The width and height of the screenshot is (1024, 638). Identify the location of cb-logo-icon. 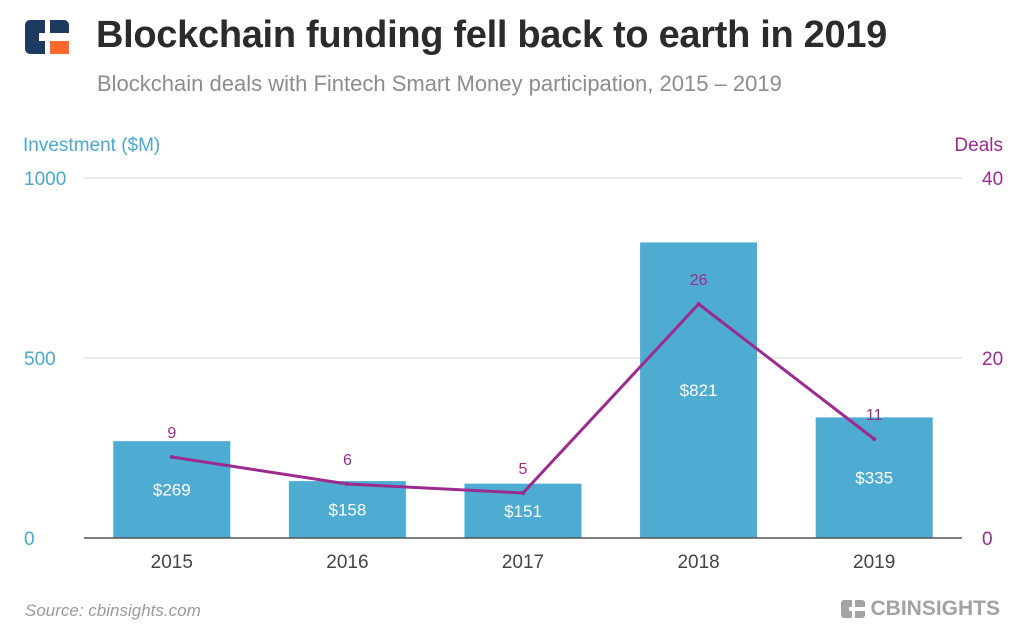
(47, 37).